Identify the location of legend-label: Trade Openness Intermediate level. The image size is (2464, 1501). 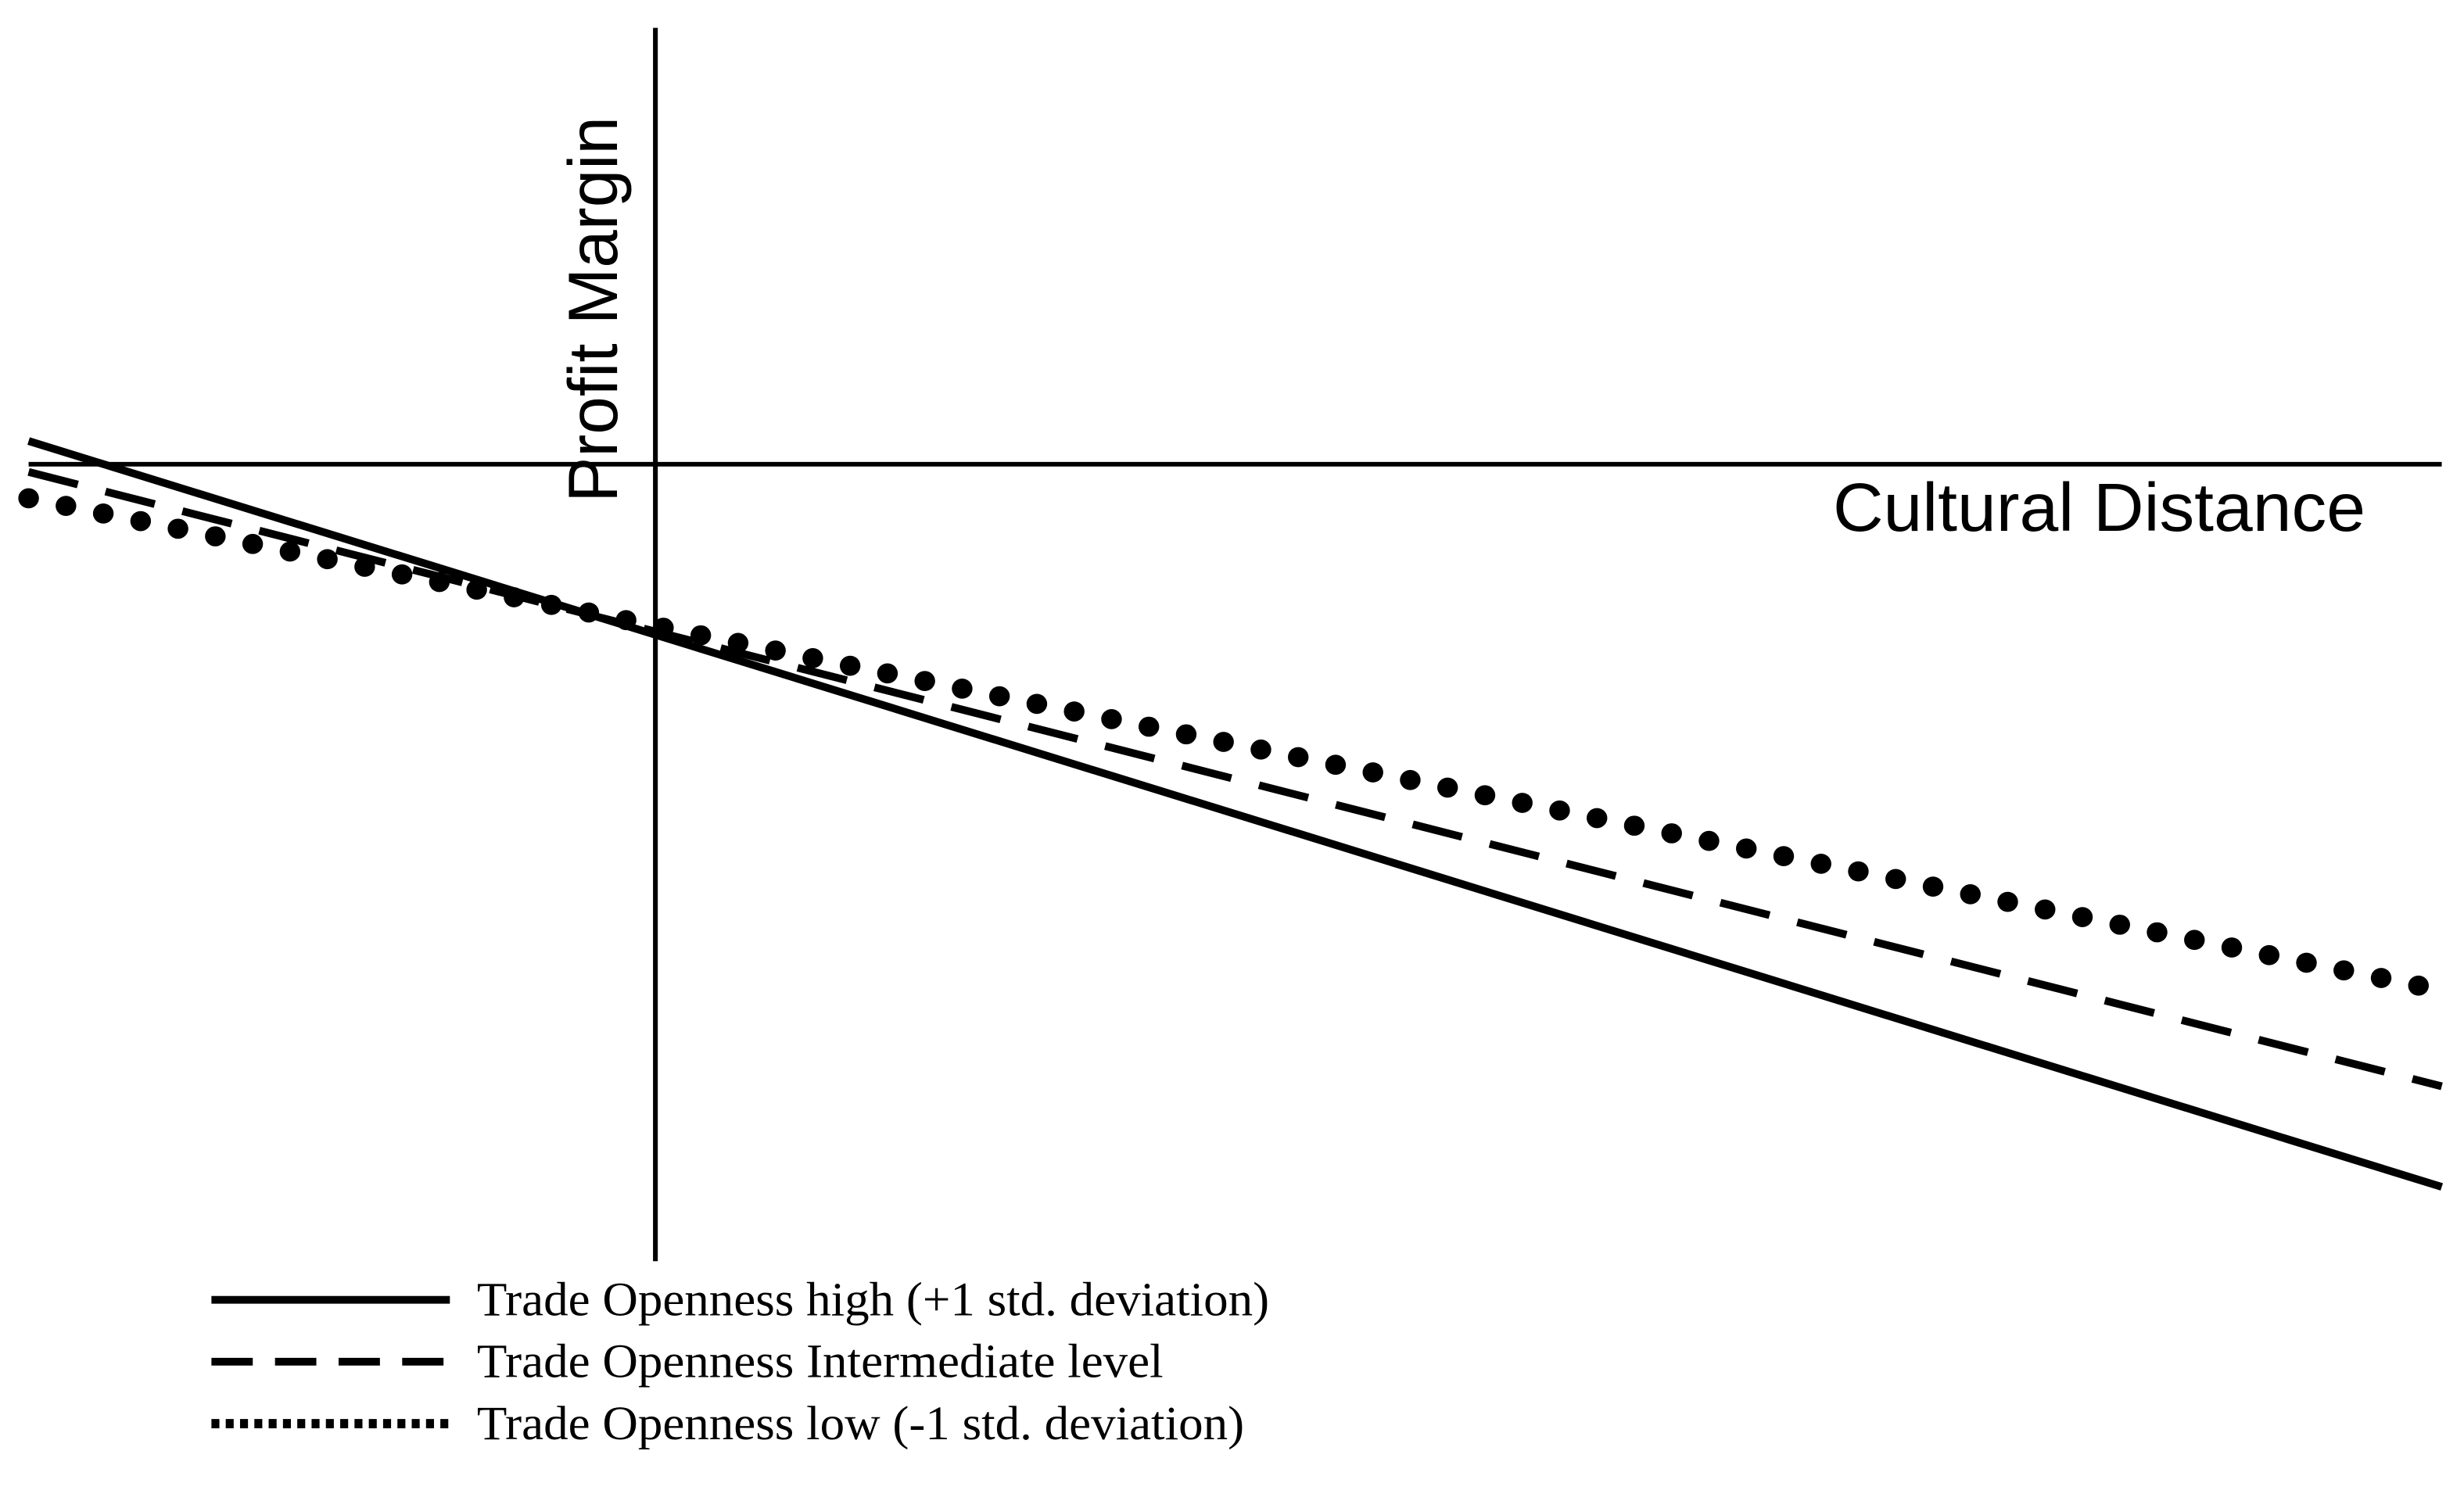
(821, 1361).